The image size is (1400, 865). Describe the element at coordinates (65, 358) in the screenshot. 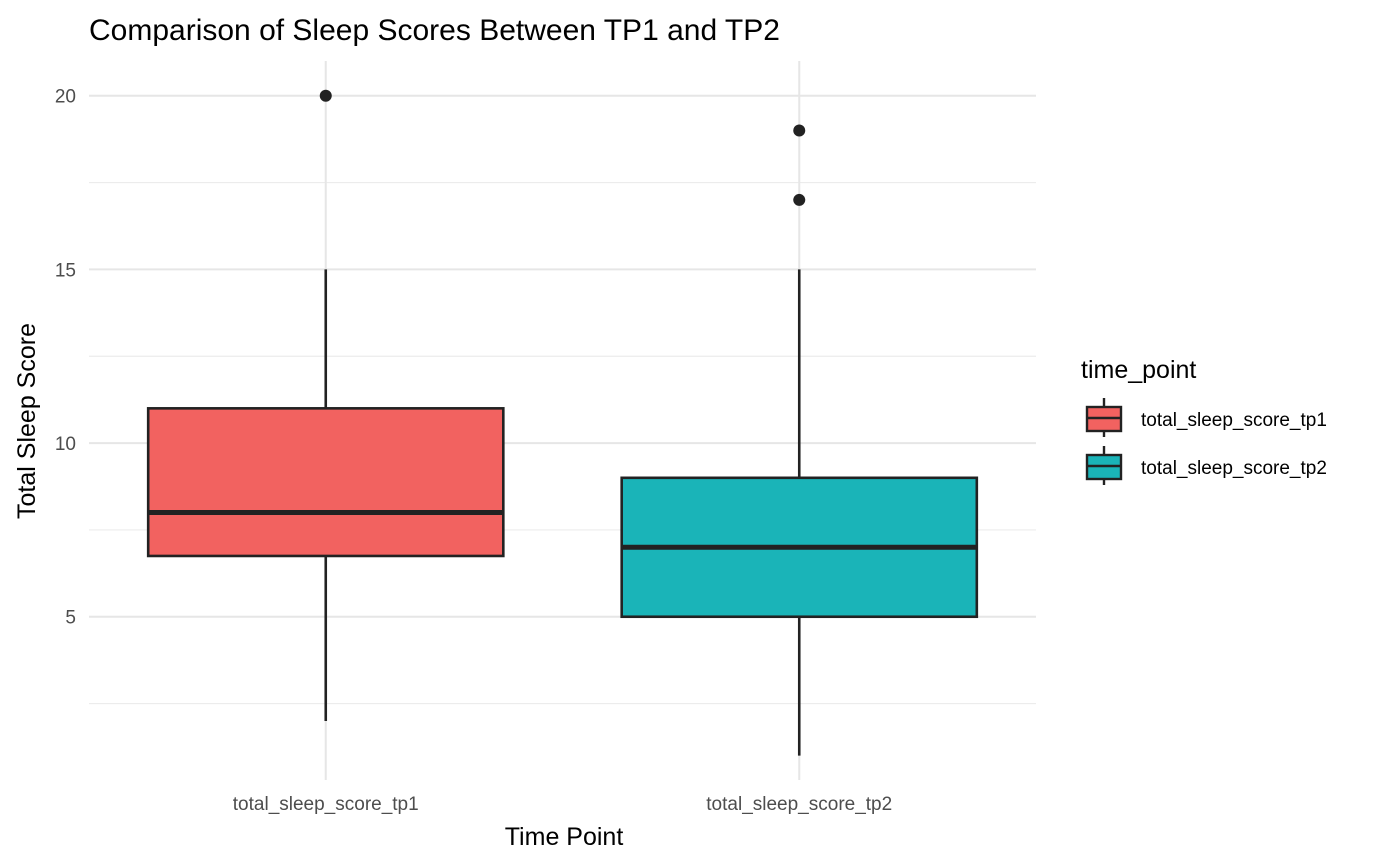

I see `y-tick-labels: 5 10 15 20` at that location.